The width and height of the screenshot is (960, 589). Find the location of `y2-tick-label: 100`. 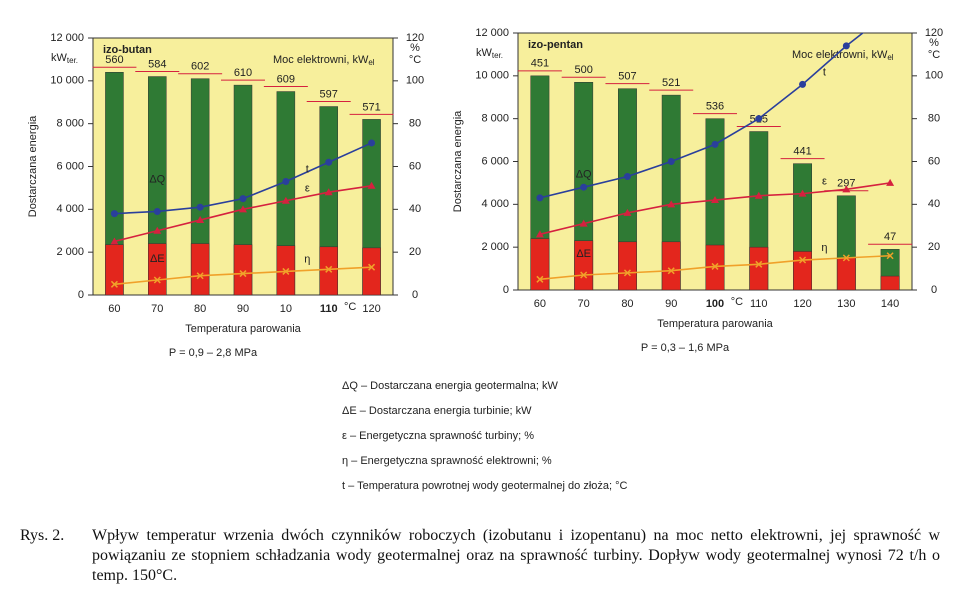

y2-tick-label: 100 is located at coordinates (415, 81).